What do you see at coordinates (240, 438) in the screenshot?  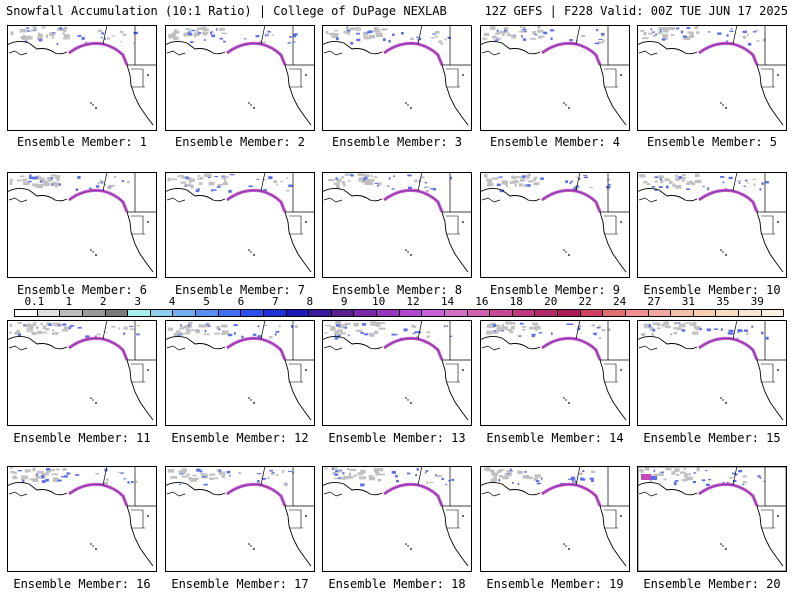 I see `ensemble-member-label: Ensemble Member: 12` at bounding box center [240, 438].